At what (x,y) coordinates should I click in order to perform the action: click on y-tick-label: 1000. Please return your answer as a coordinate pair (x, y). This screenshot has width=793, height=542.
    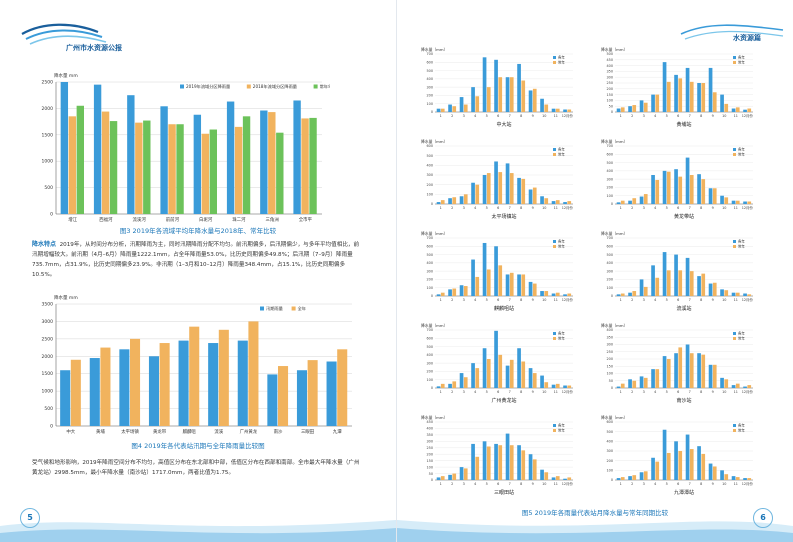
    Looking at the image, I should click on (48, 162).